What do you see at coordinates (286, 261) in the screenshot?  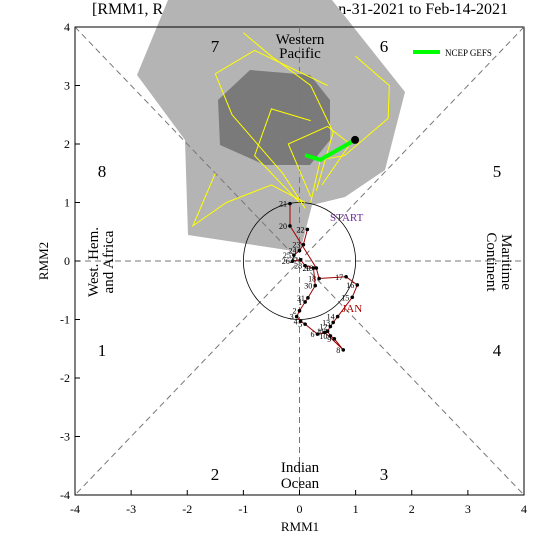 I see `day-label: 26` at bounding box center [286, 261].